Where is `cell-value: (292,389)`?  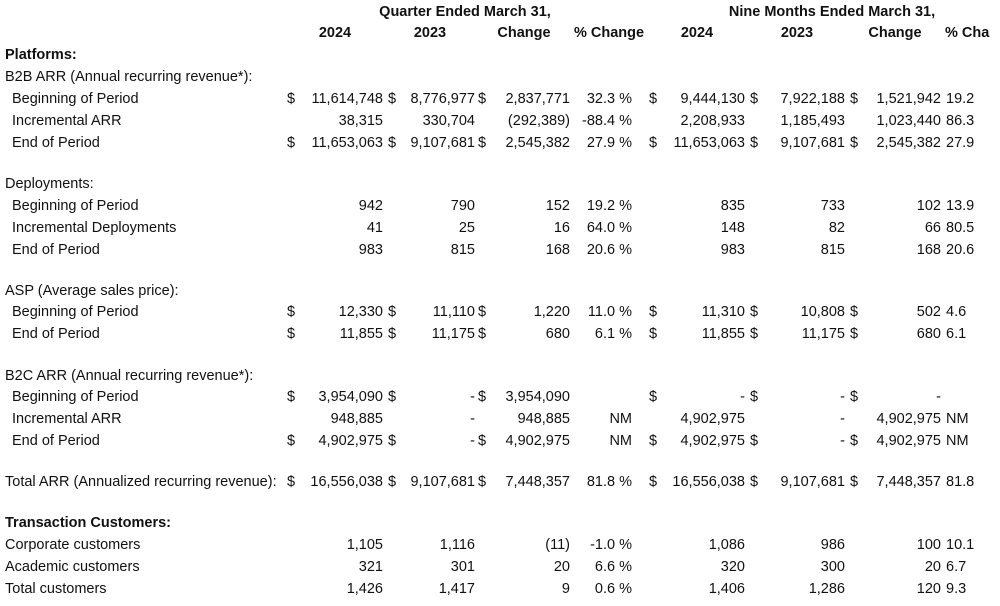 cell-value: (292,389) is located at coordinates (539, 121).